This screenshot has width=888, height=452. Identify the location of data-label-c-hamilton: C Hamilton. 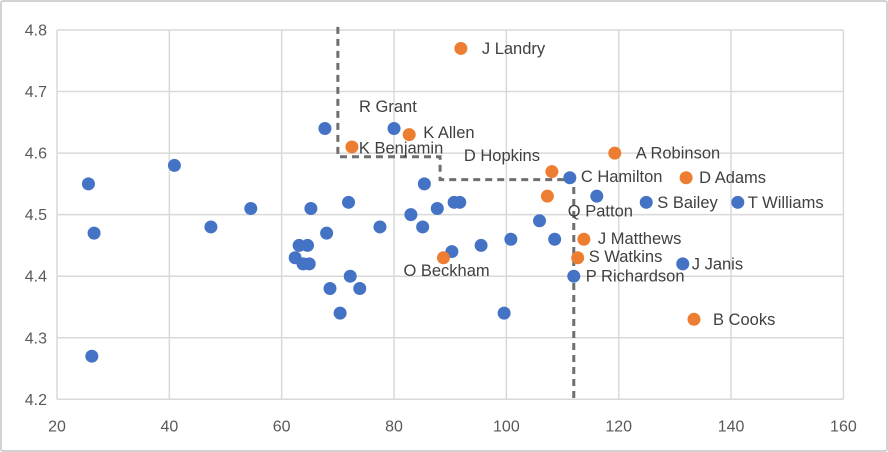
(622, 177).